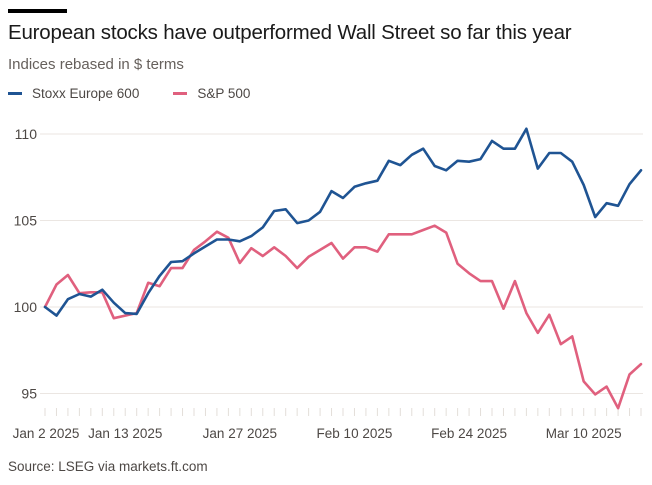 The width and height of the screenshot is (652, 485). I want to click on y-tick-label-110: 110, so click(26, 134).